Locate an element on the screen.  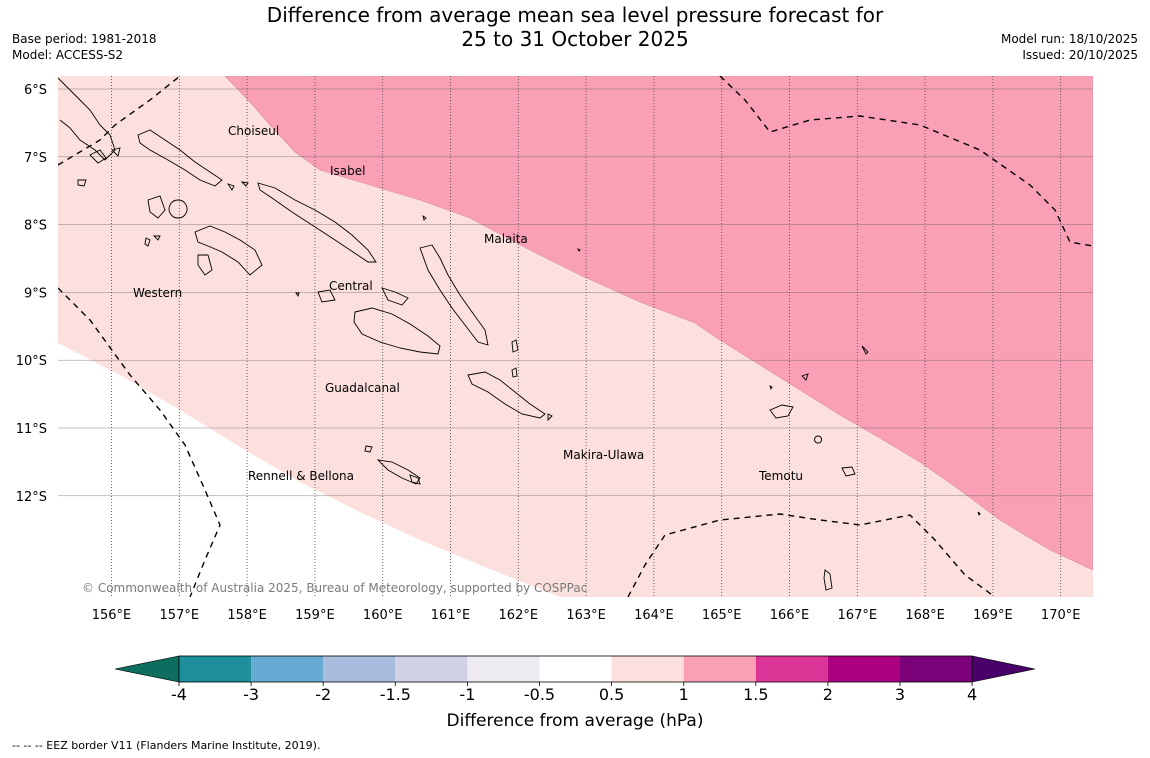
longitude-label: 162°E is located at coordinates (519, 615).